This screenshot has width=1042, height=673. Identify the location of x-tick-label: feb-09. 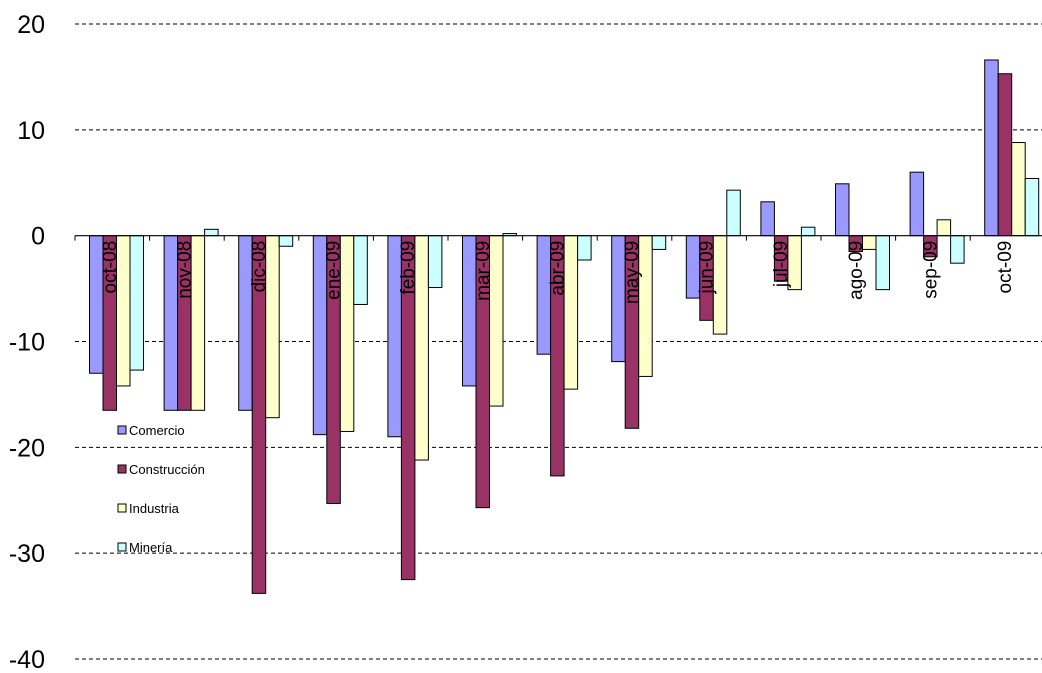
(408, 268).